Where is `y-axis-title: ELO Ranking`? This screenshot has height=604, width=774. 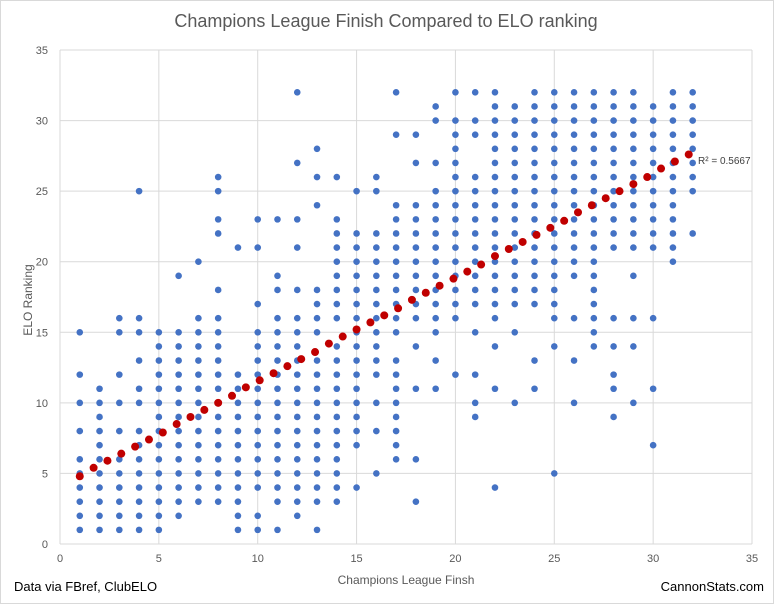
y-axis-title: ELO Ranking is located at coordinates (28, 299).